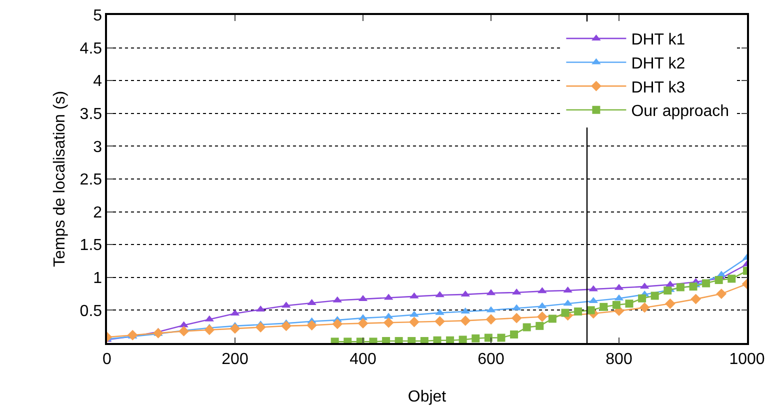 The height and width of the screenshot is (408, 774). Describe the element at coordinates (60, 179) in the screenshot. I see `y-axis-title: Temps de localisation (s)` at that location.